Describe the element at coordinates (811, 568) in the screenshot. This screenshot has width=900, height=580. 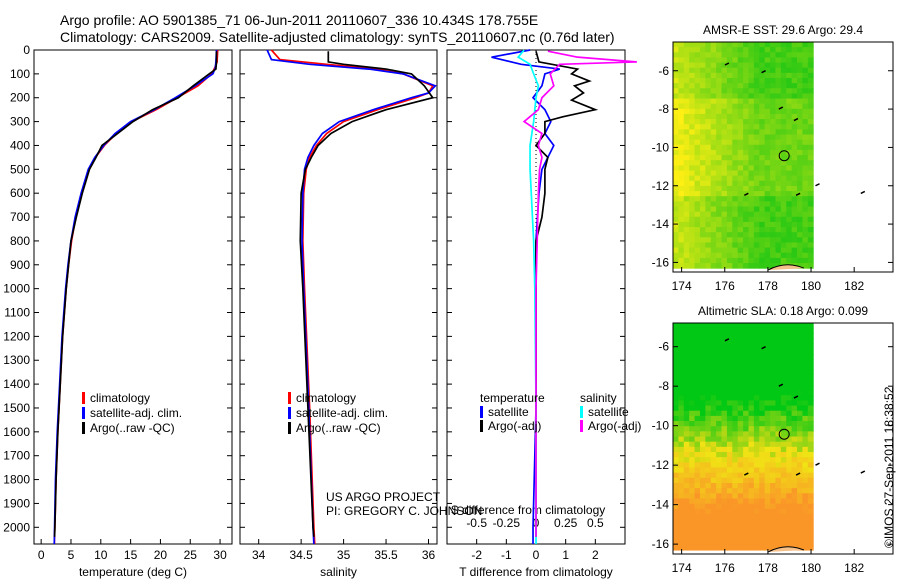
I see `map-x-tick-label: 180` at that location.